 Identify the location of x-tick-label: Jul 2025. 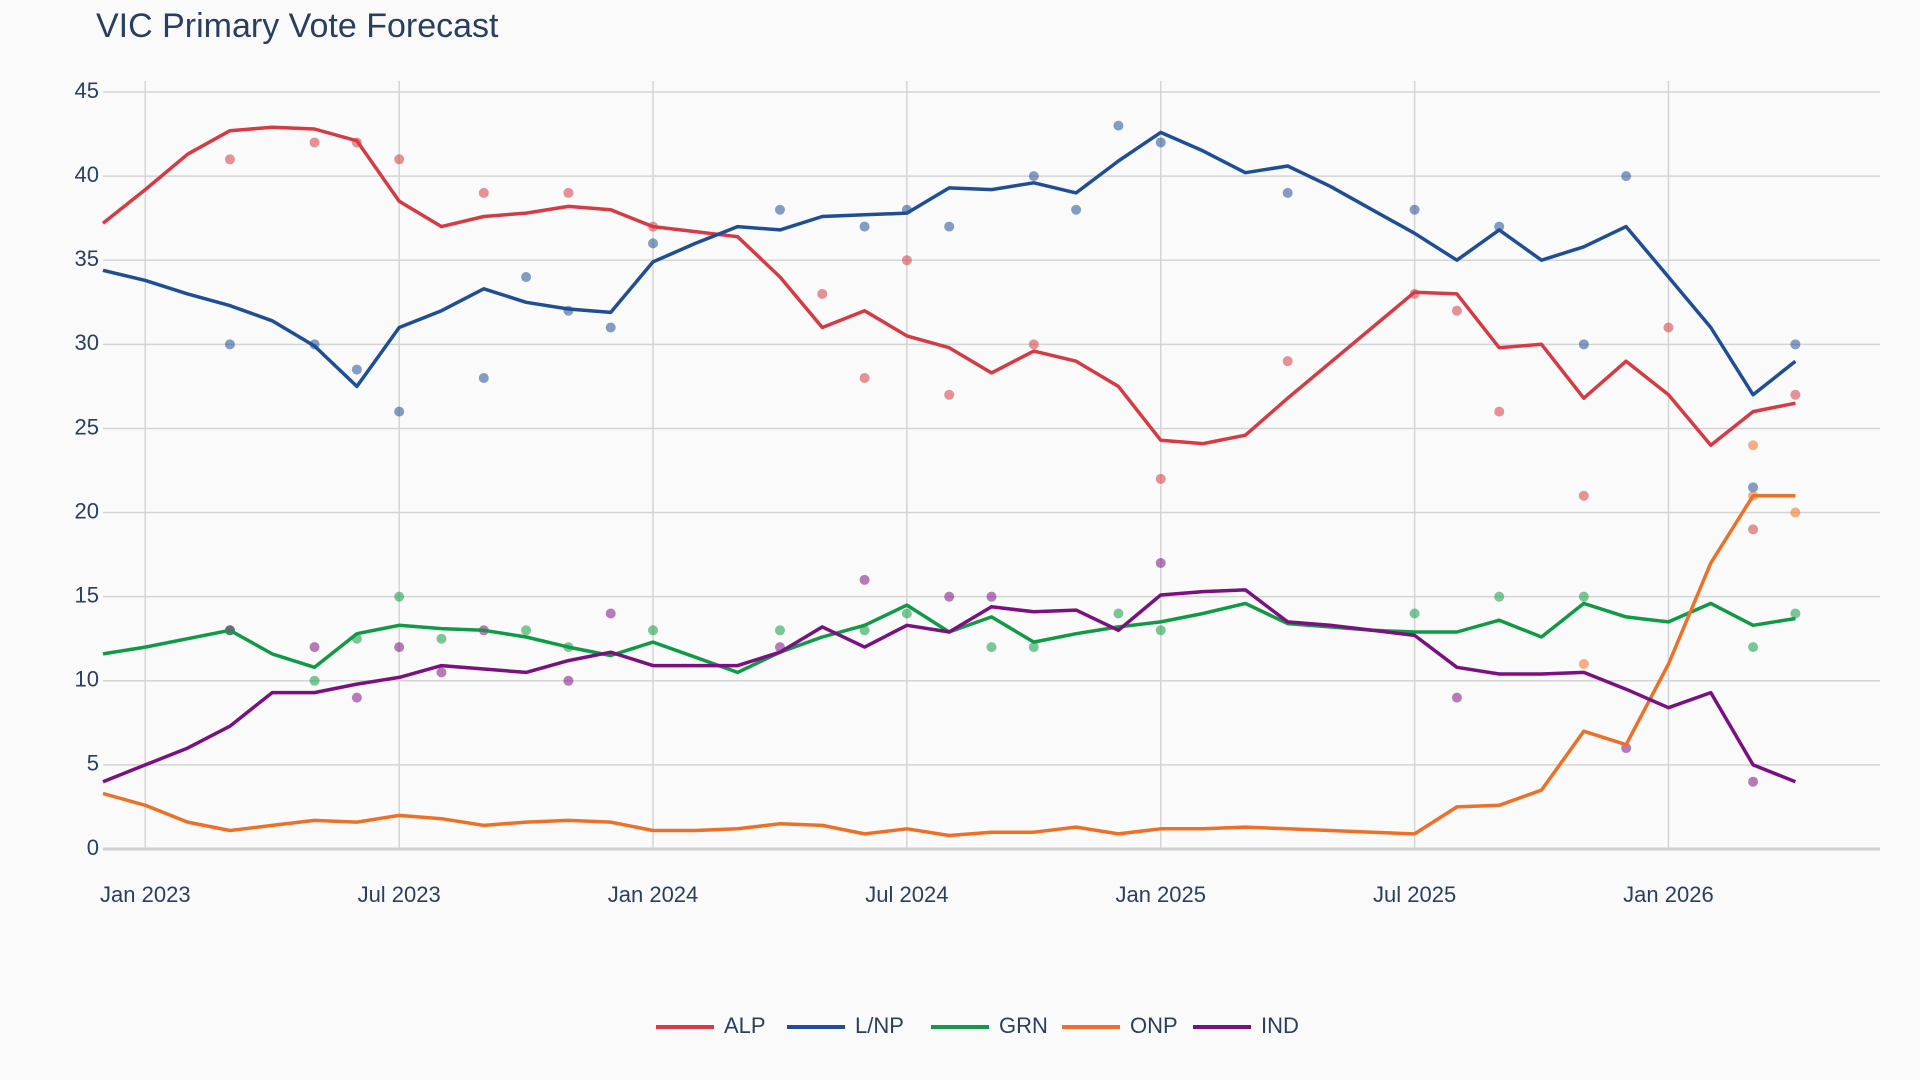
(1414, 894).